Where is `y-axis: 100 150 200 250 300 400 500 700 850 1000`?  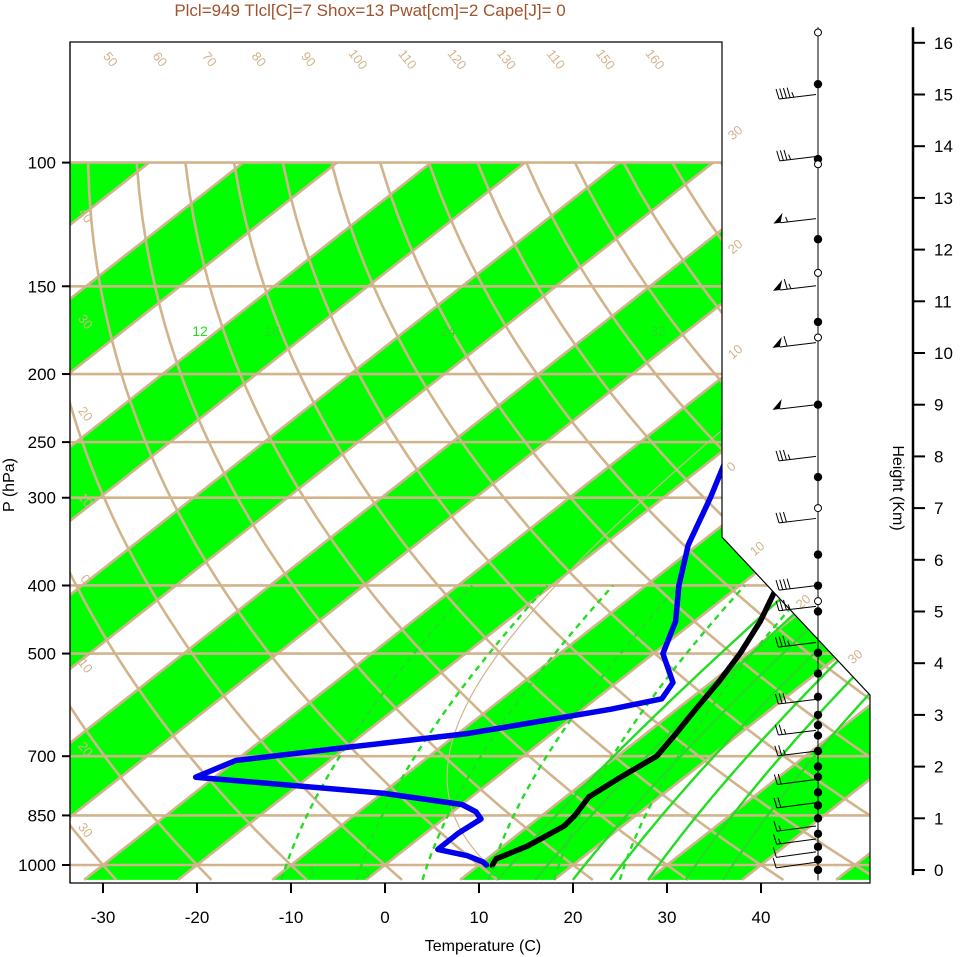 y-axis: 100 150 200 250 300 400 500 700 850 1000 is located at coordinates (44, 462).